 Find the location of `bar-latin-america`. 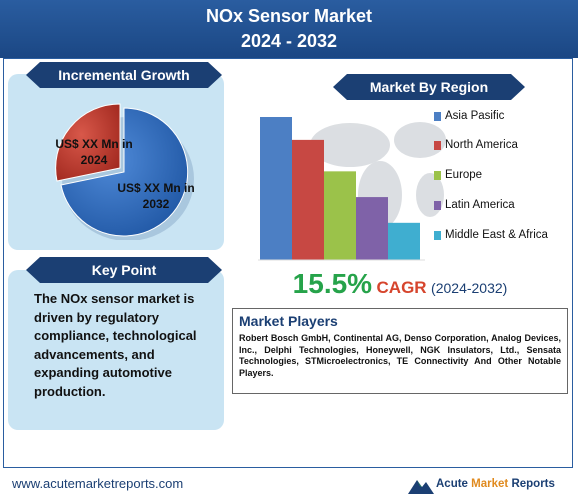

bar-latin-america is located at coordinates (372, 228).